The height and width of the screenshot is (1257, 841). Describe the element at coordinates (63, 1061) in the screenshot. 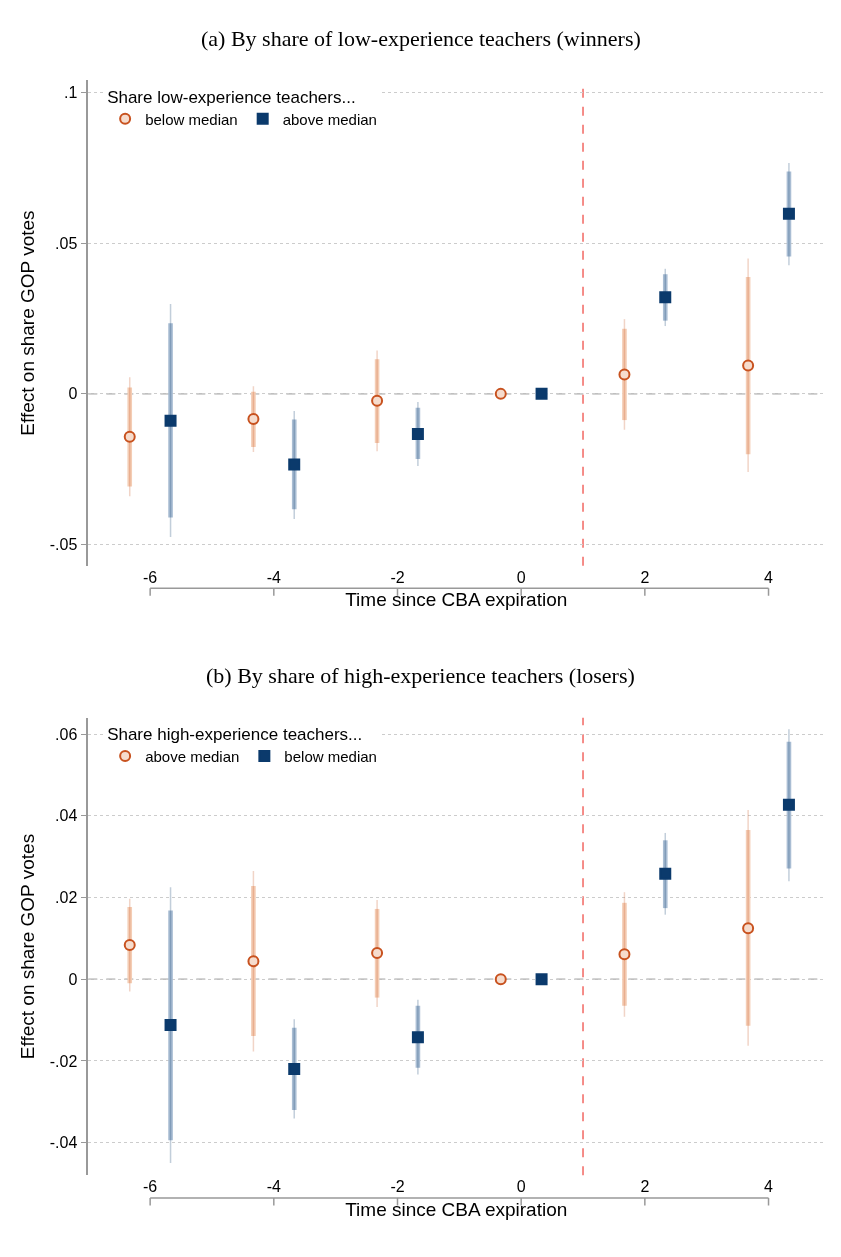

I see `y-tick-label: -.02` at that location.